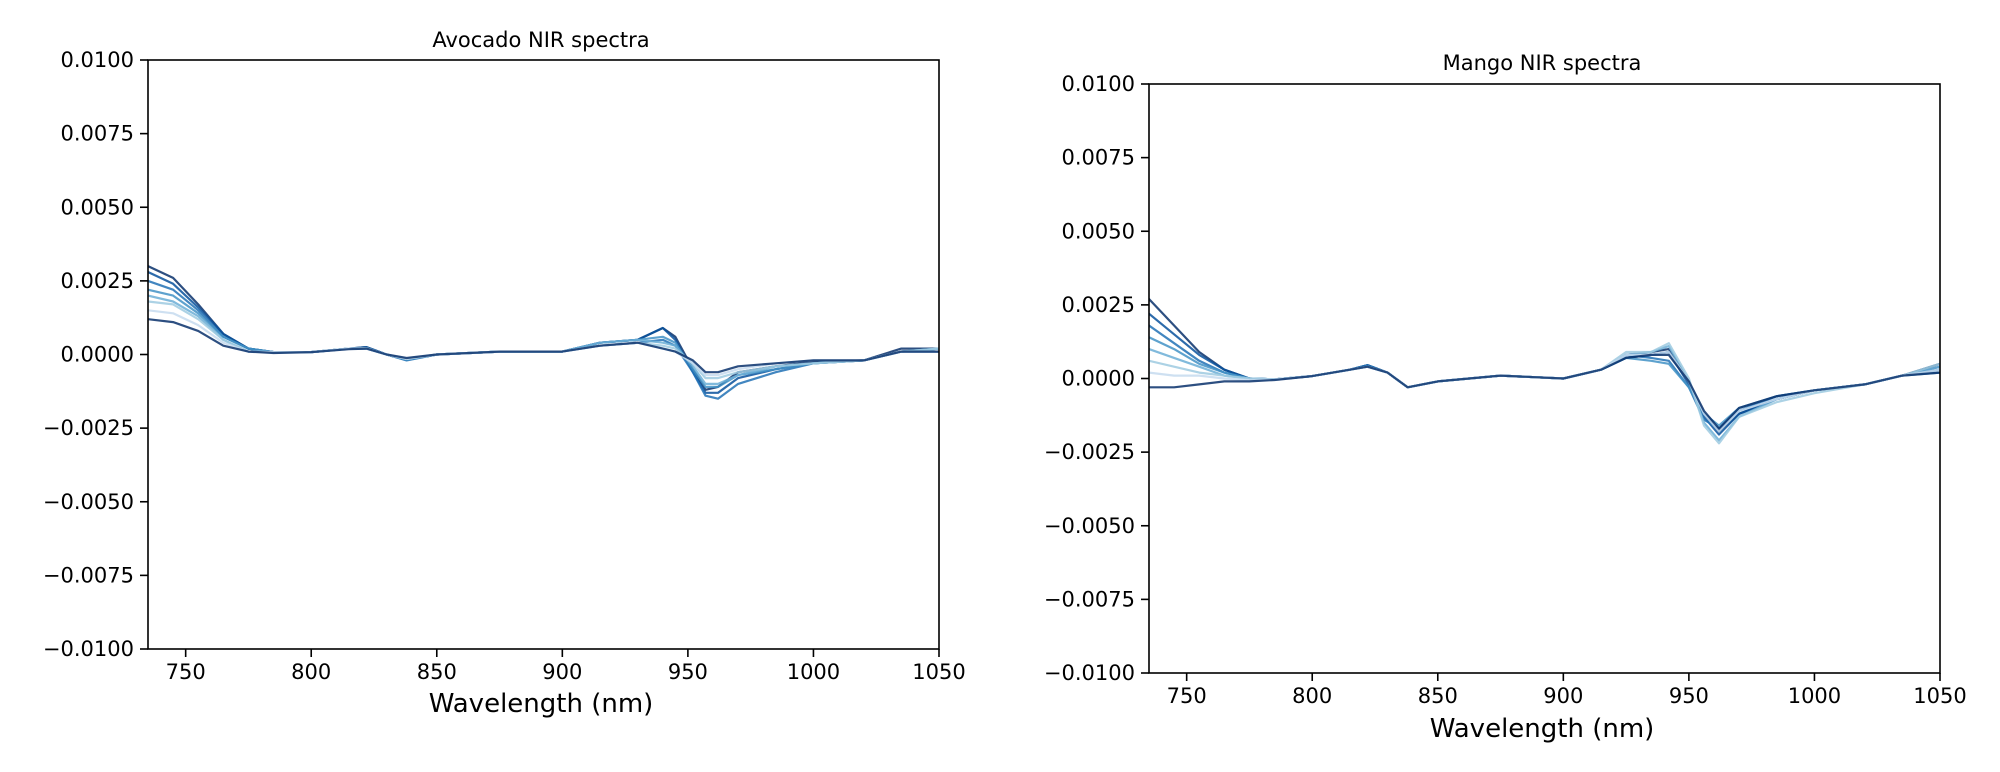 The image size is (2000, 772). Describe the element at coordinates (1089, 599) in the screenshot. I see `mango-y-tick-label: −0.0075` at that location.